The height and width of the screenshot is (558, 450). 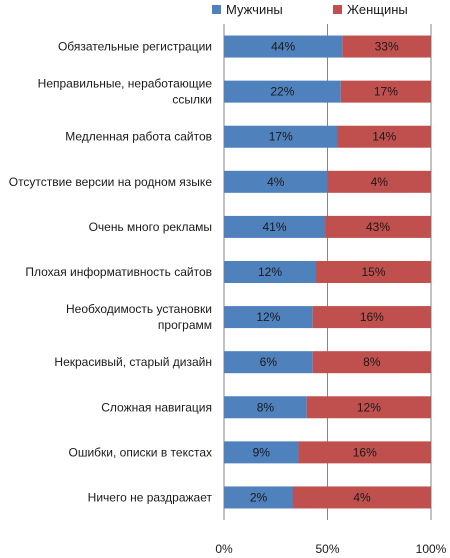 What do you see at coordinates (254, 9) in the screenshot?
I see `legend-label-0: Мужчины` at bounding box center [254, 9].